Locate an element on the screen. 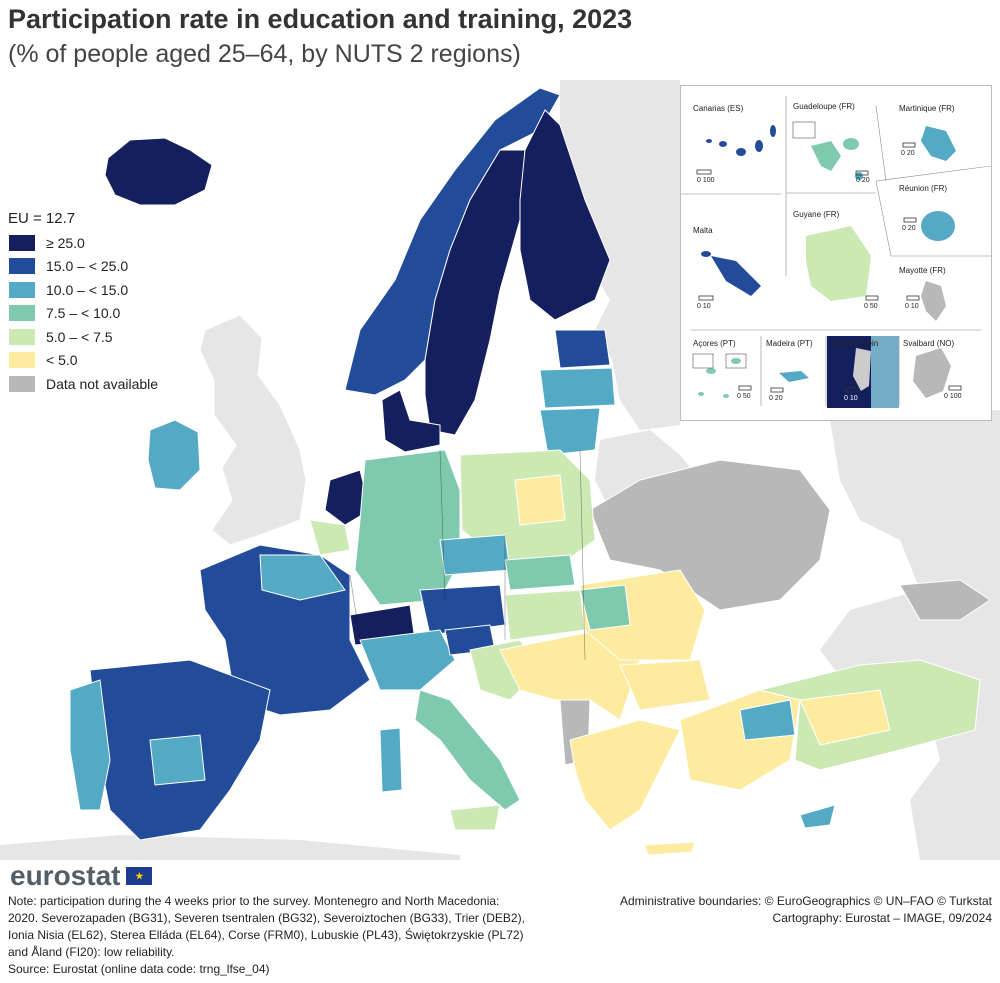 The width and height of the screenshot is (1000, 983). romania-west is located at coordinates (605, 607).